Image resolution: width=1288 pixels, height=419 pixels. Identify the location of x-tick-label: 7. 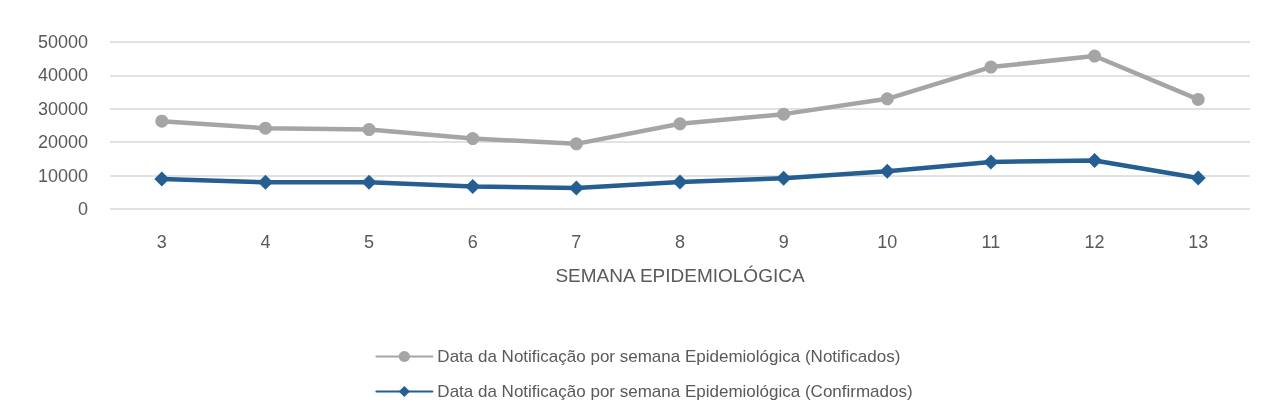
(576, 242).